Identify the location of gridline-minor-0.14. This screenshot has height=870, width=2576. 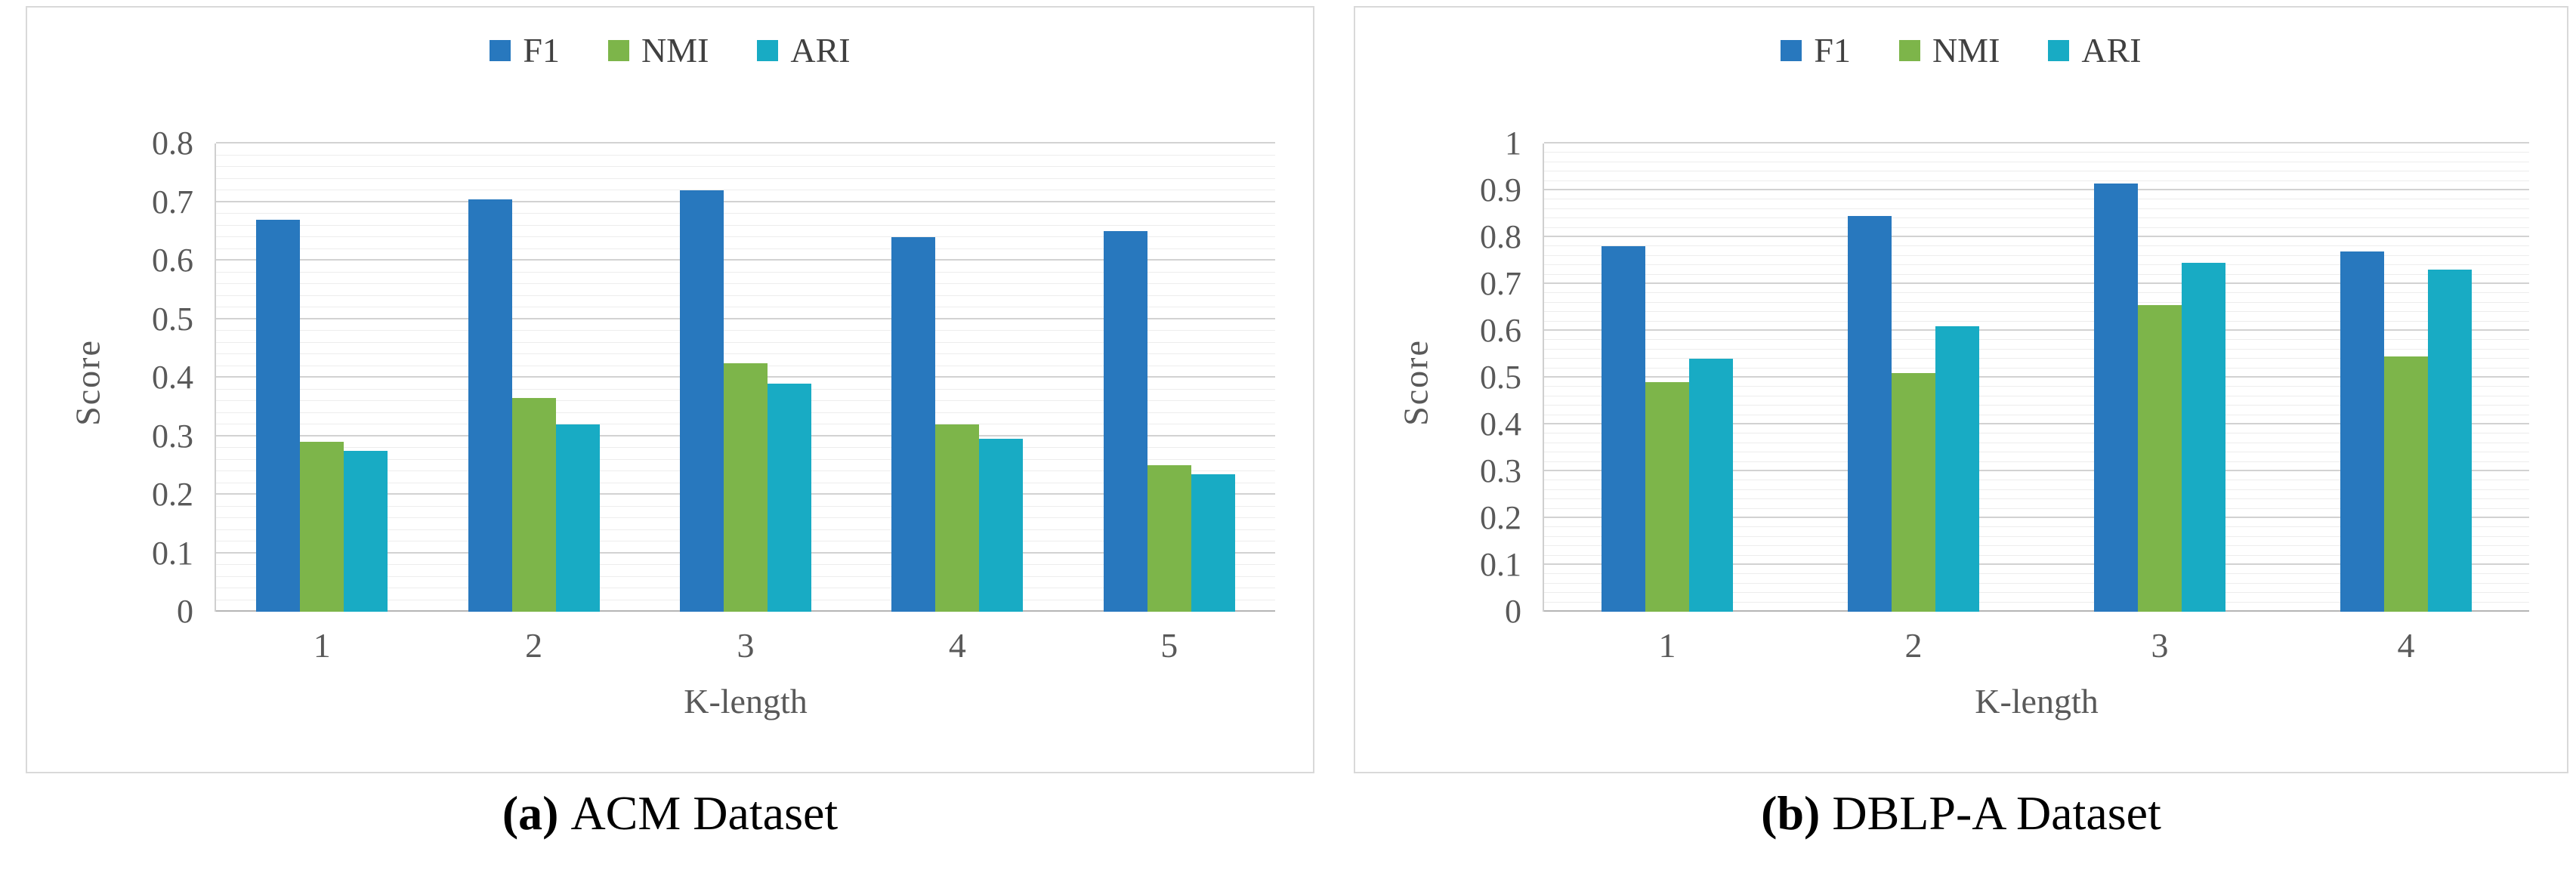
(2036, 546).